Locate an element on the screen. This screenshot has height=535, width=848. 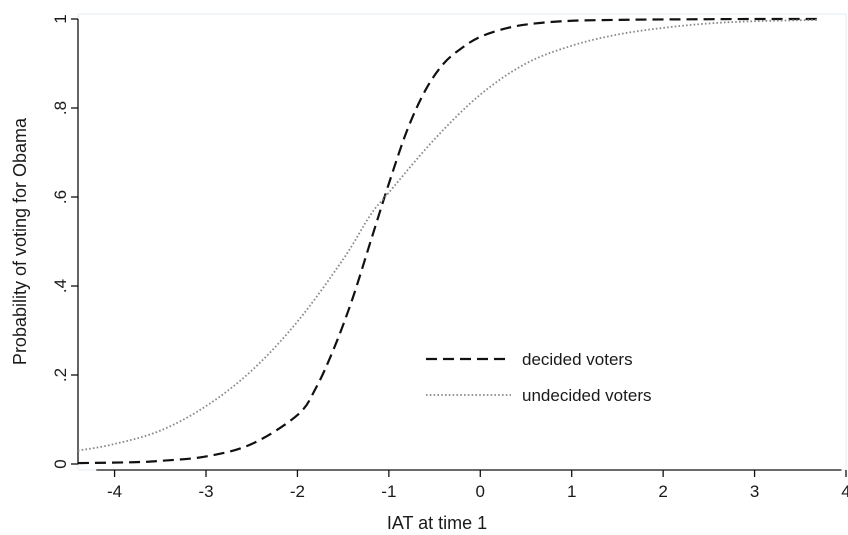
legend: decided voters undecided voters is located at coordinates (538, 377).